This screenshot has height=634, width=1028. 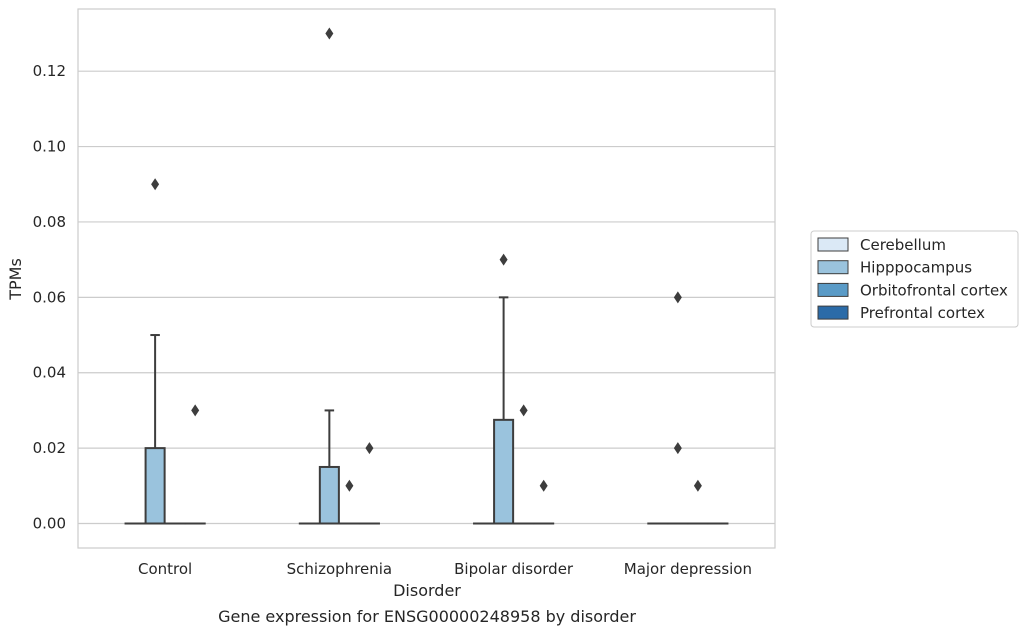 I want to click on y-tick-label: 0.12, so click(x=49, y=71).